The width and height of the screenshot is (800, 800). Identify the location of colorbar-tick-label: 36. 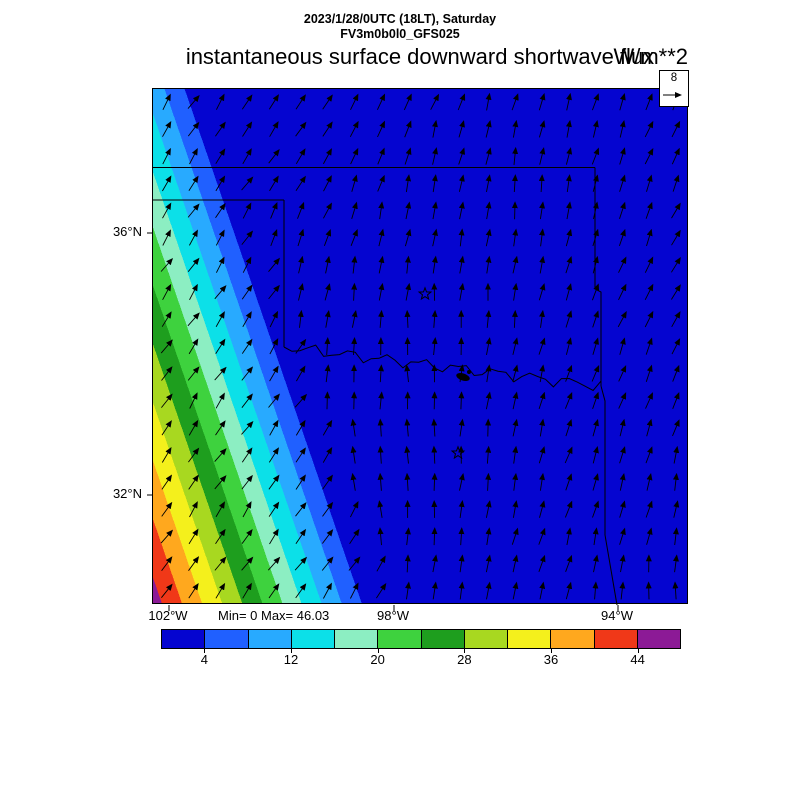
(551, 659).